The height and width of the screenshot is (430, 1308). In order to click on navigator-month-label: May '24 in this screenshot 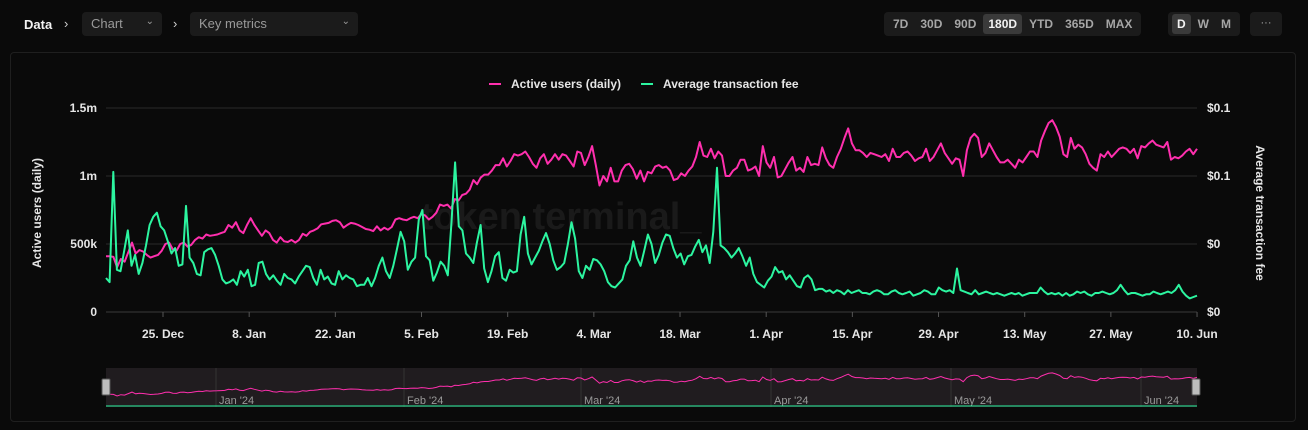, I will do `click(973, 401)`.